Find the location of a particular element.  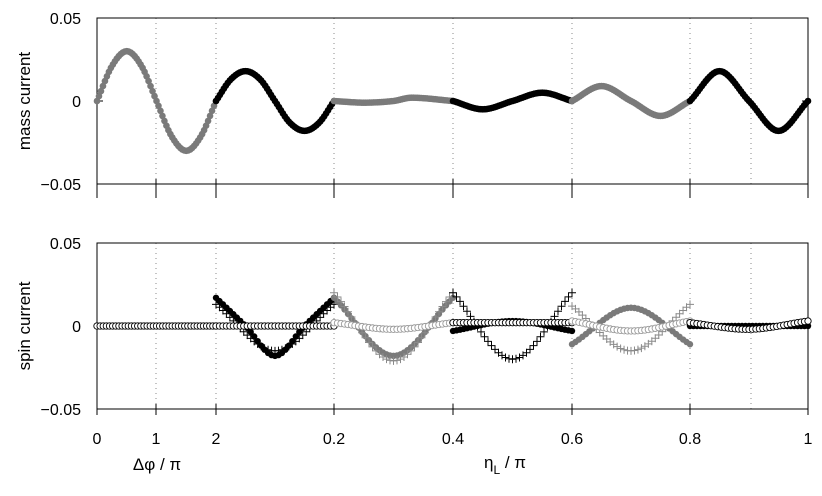

xlabel-left: Δφ / π is located at coordinates (157, 464).